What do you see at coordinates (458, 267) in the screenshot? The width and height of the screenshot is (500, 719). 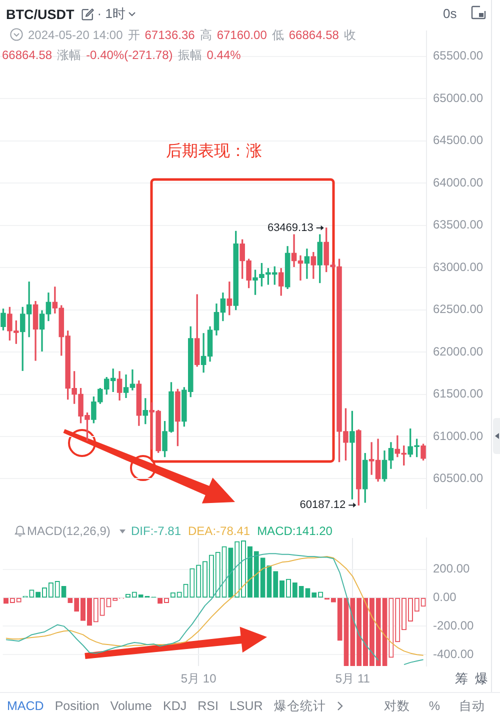 I see `y-tick-label: 63000.00` at bounding box center [458, 267].